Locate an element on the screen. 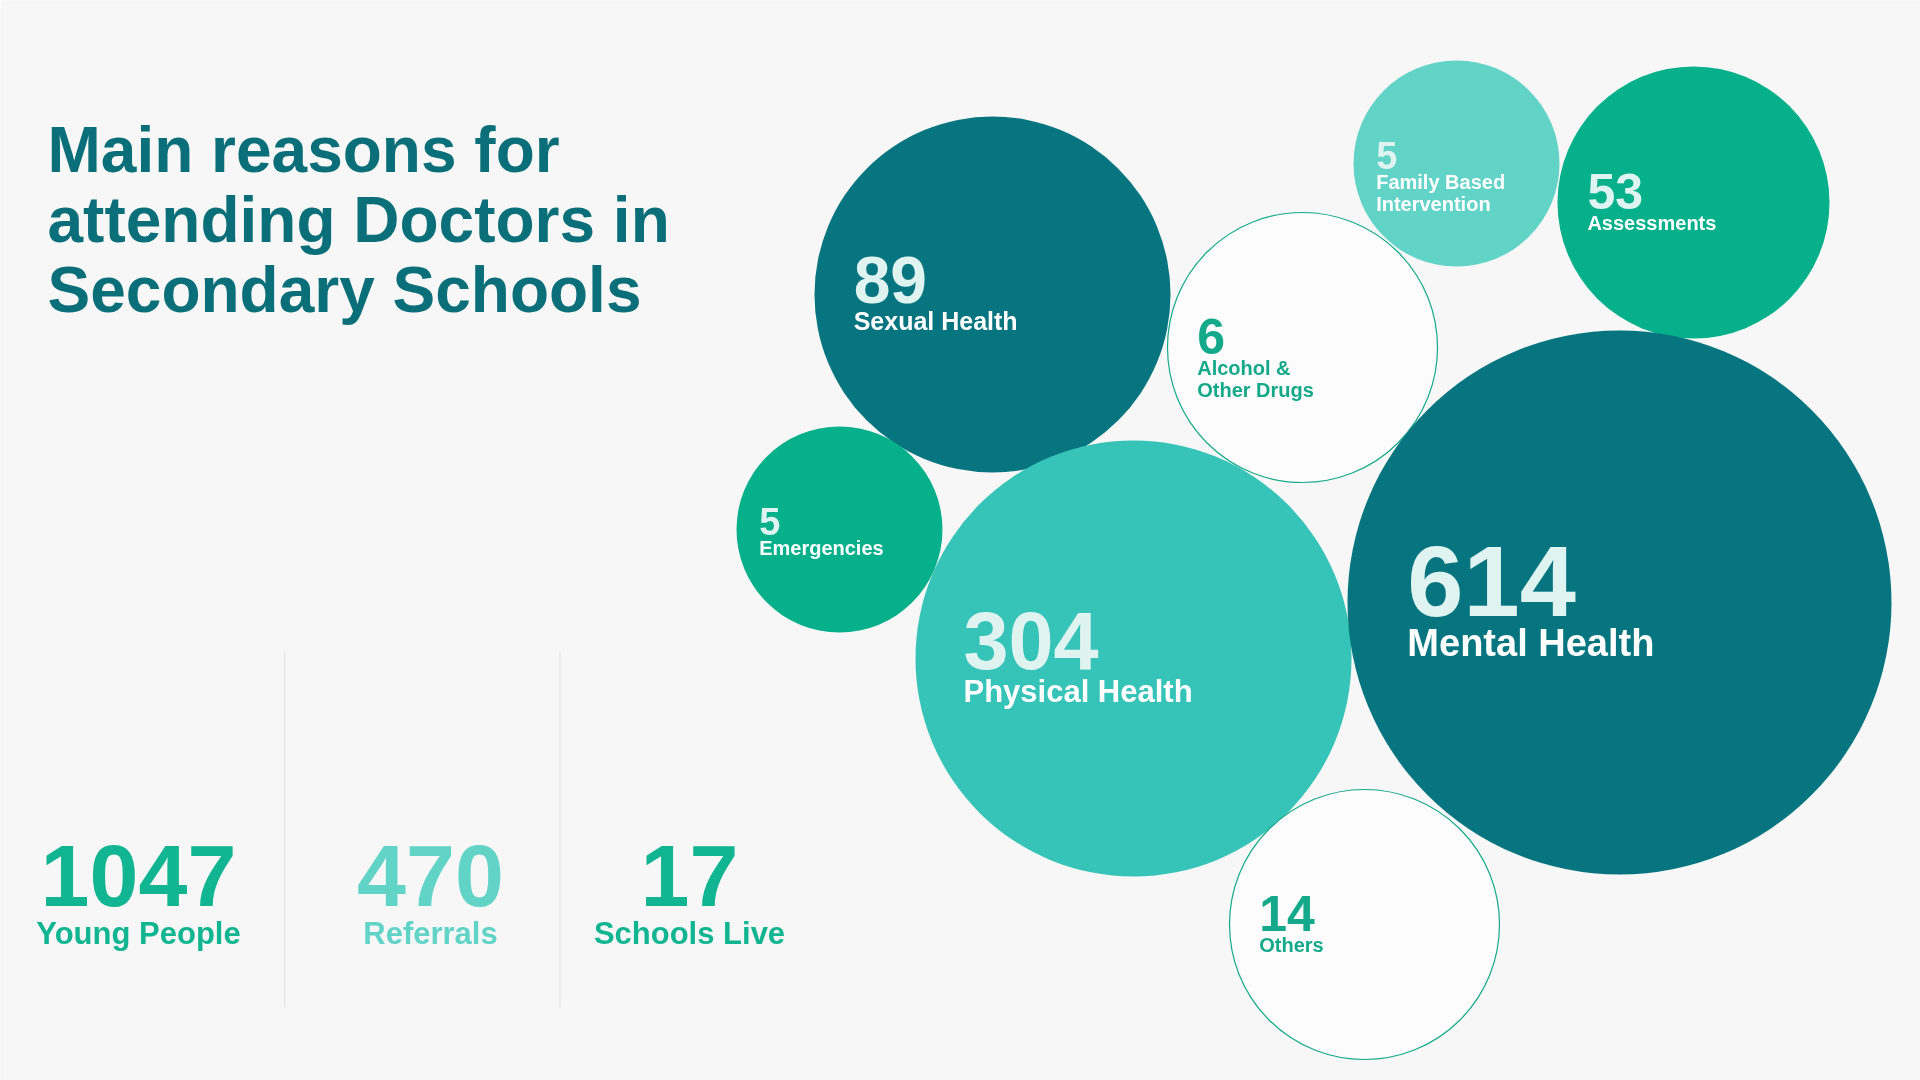  category-label: Young People is located at coordinates (138, 933).